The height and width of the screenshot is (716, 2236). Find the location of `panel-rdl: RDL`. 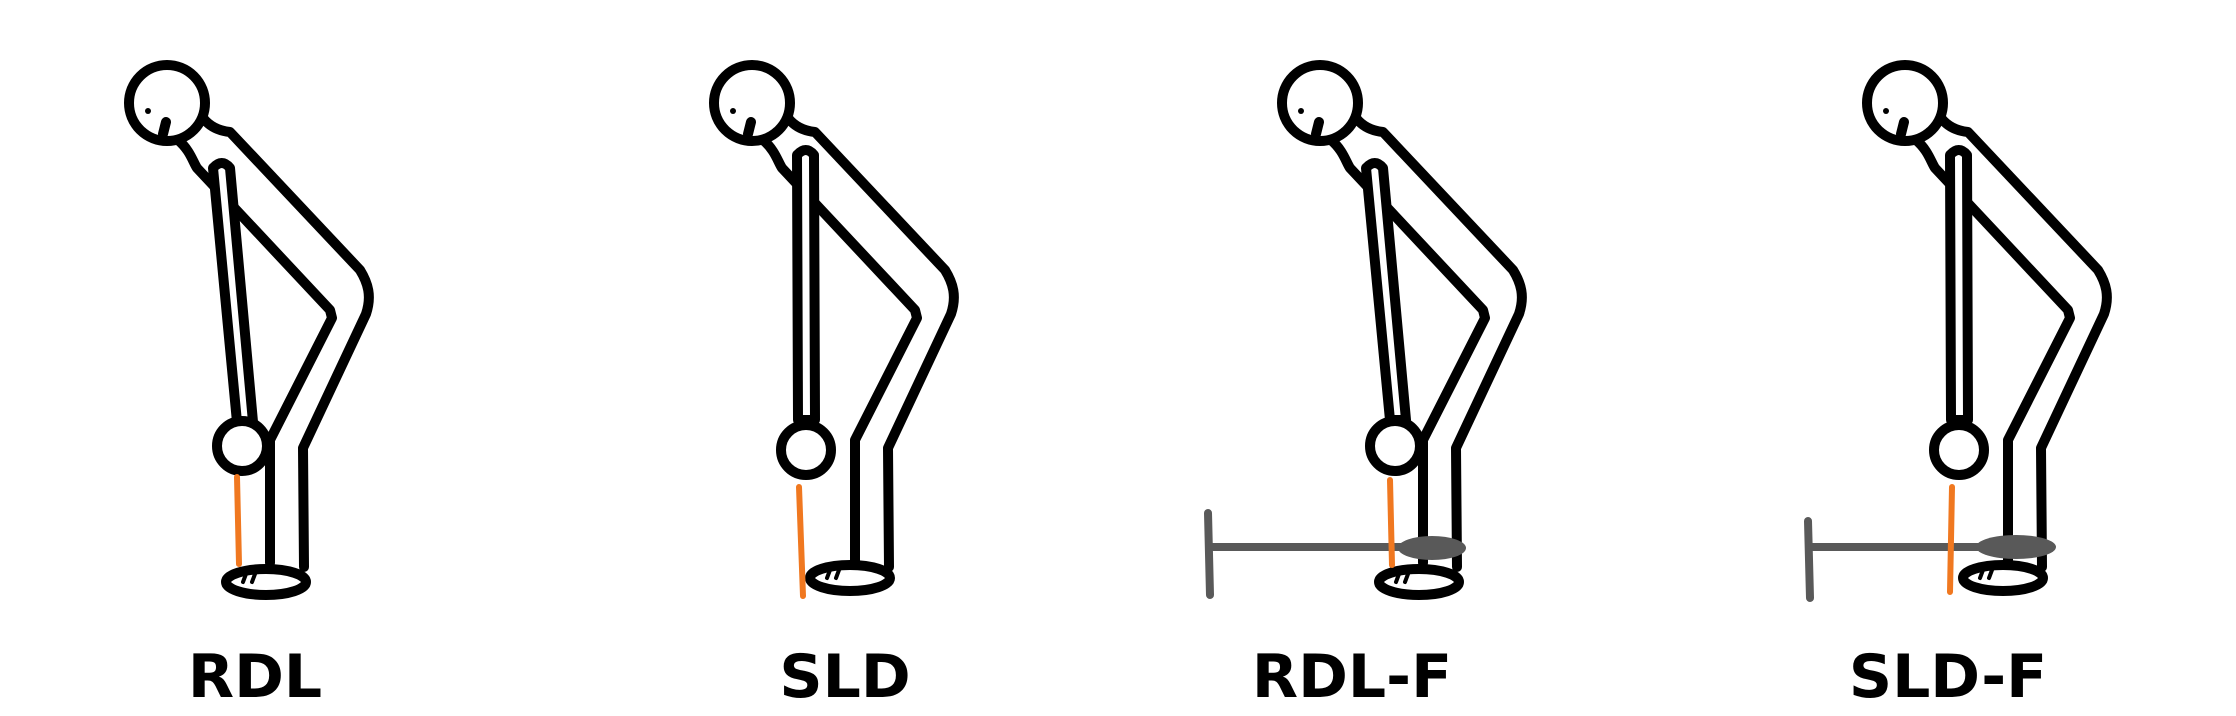

panel-rdl: RDL is located at coordinates (249, 386).